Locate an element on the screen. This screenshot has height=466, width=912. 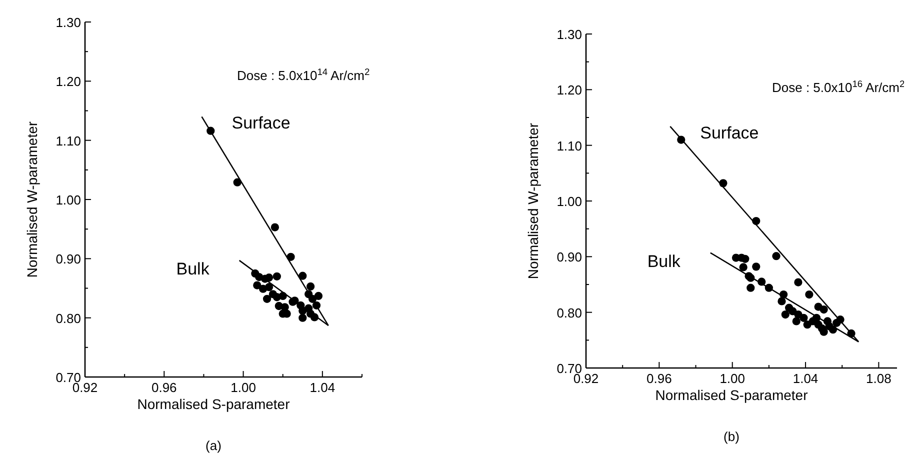
annotation: Dose : 5.0x10$^{14}$ Ar/cm$^{2}$ is located at coordinates (303, 75).